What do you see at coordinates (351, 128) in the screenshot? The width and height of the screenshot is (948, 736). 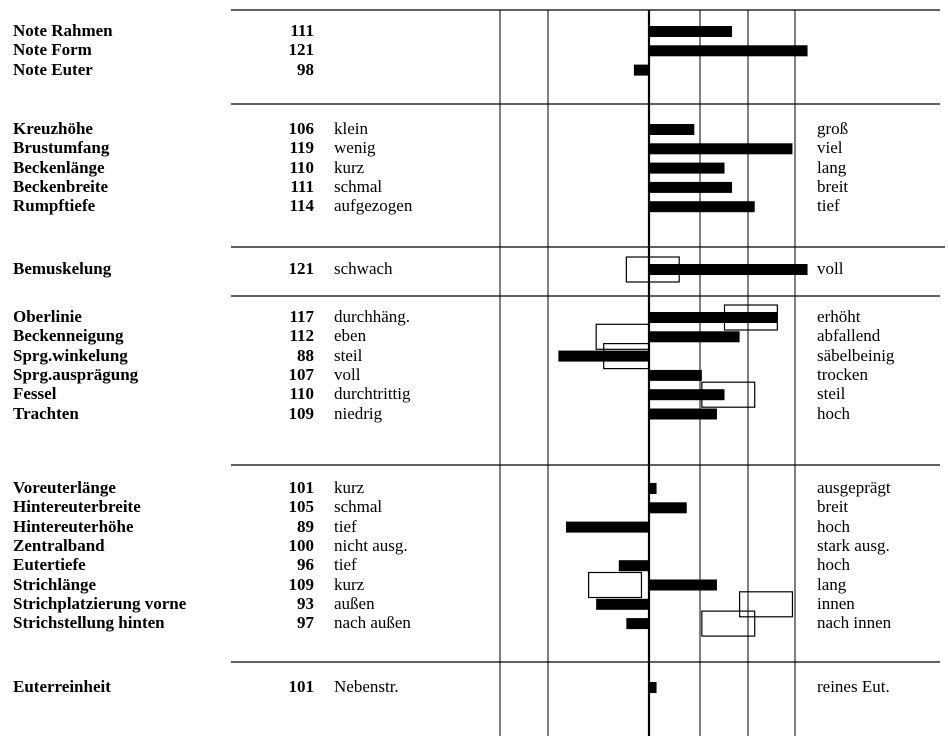 I see `low-extreme-label: klein` at bounding box center [351, 128].